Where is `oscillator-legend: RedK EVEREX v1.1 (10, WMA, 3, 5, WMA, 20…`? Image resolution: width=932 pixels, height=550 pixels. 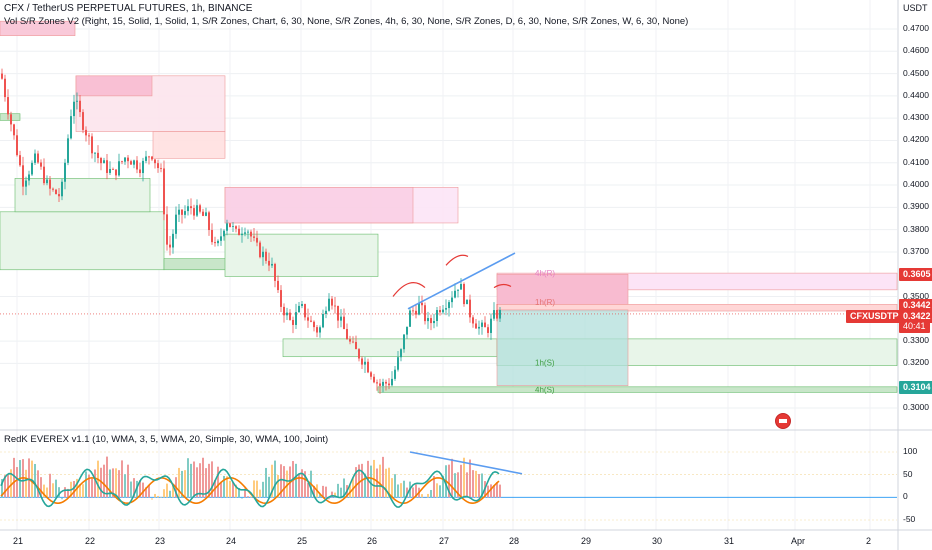 oscillator-legend: RedK EVEREX v1.1 (10, WMA, 3, 5, WMA, 20… is located at coordinates (166, 439).